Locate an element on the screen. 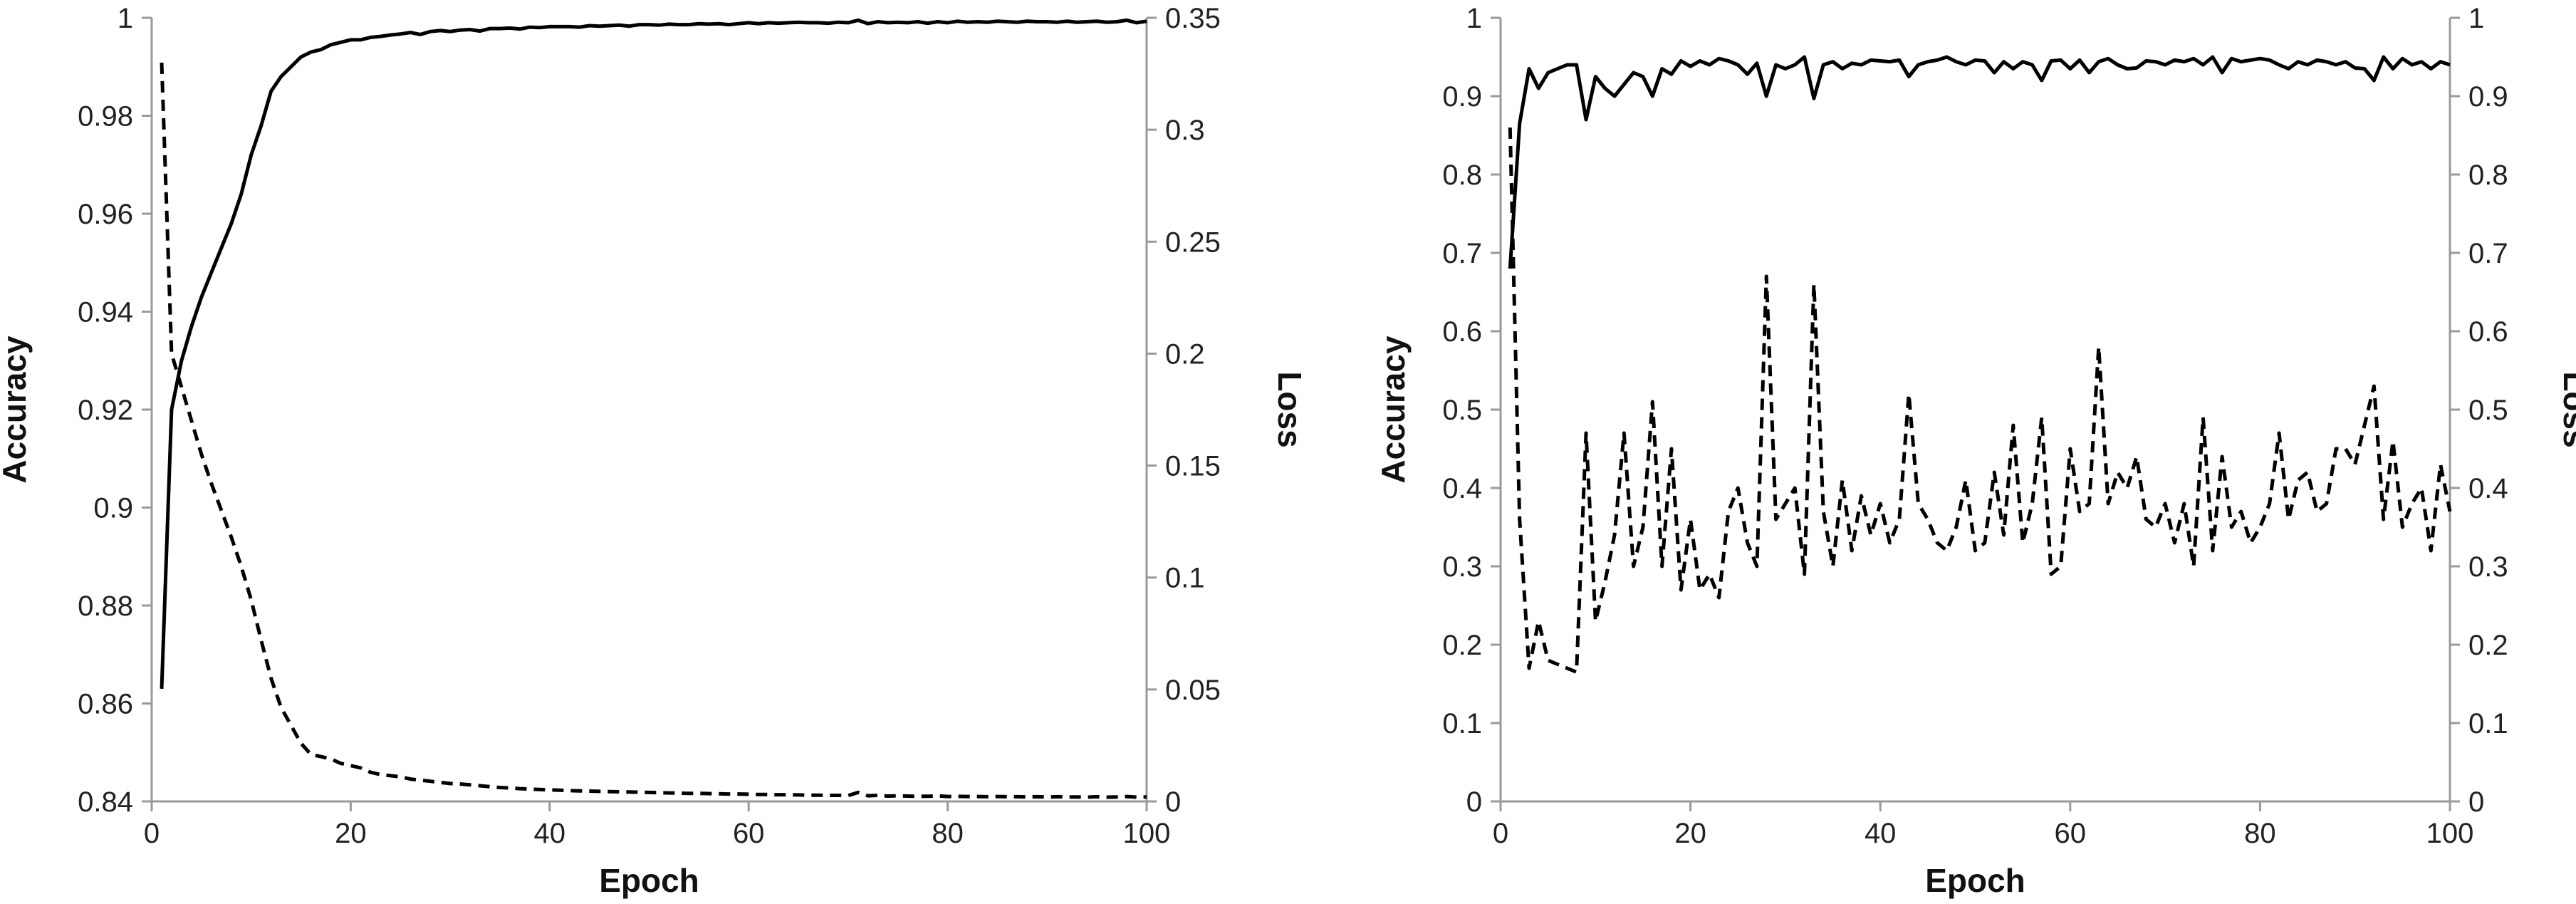 This screenshot has height=904, width=2576. y-tick-label: 0.5 is located at coordinates (1462, 411).